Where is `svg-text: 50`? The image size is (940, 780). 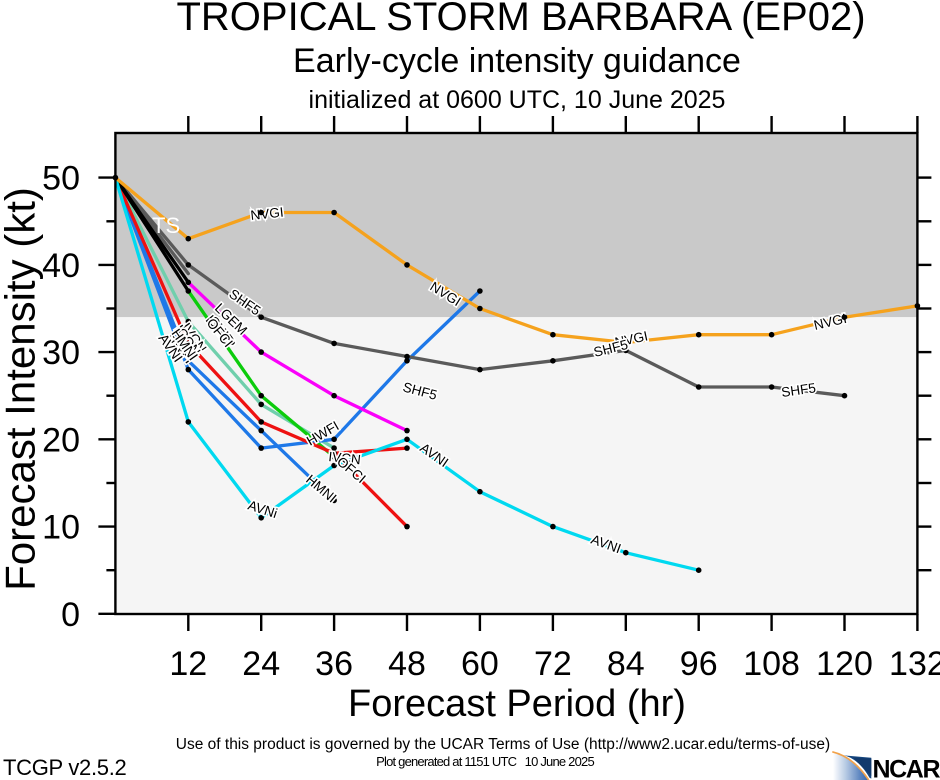
svg-text: 50 is located at coordinates (61, 179).